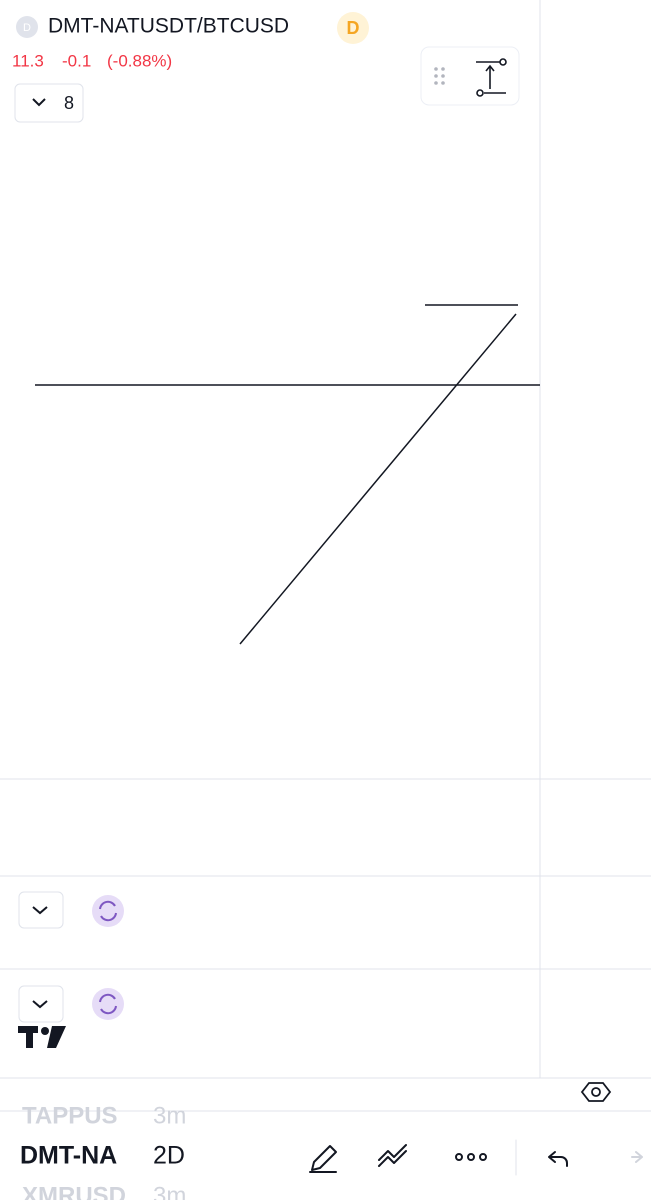 The height and width of the screenshot is (1200, 651). Describe the element at coordinates (70, 1115) in the screenshot. I see `recent-symbol: TAPPUS` at that location.